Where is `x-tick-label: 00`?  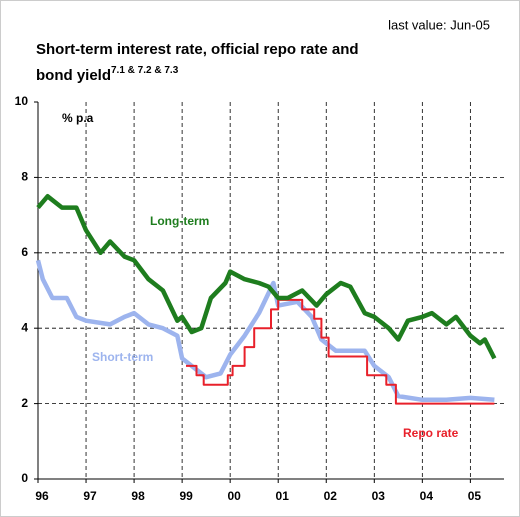 x-tick-label: 00 is located at coordinates (234, 496).